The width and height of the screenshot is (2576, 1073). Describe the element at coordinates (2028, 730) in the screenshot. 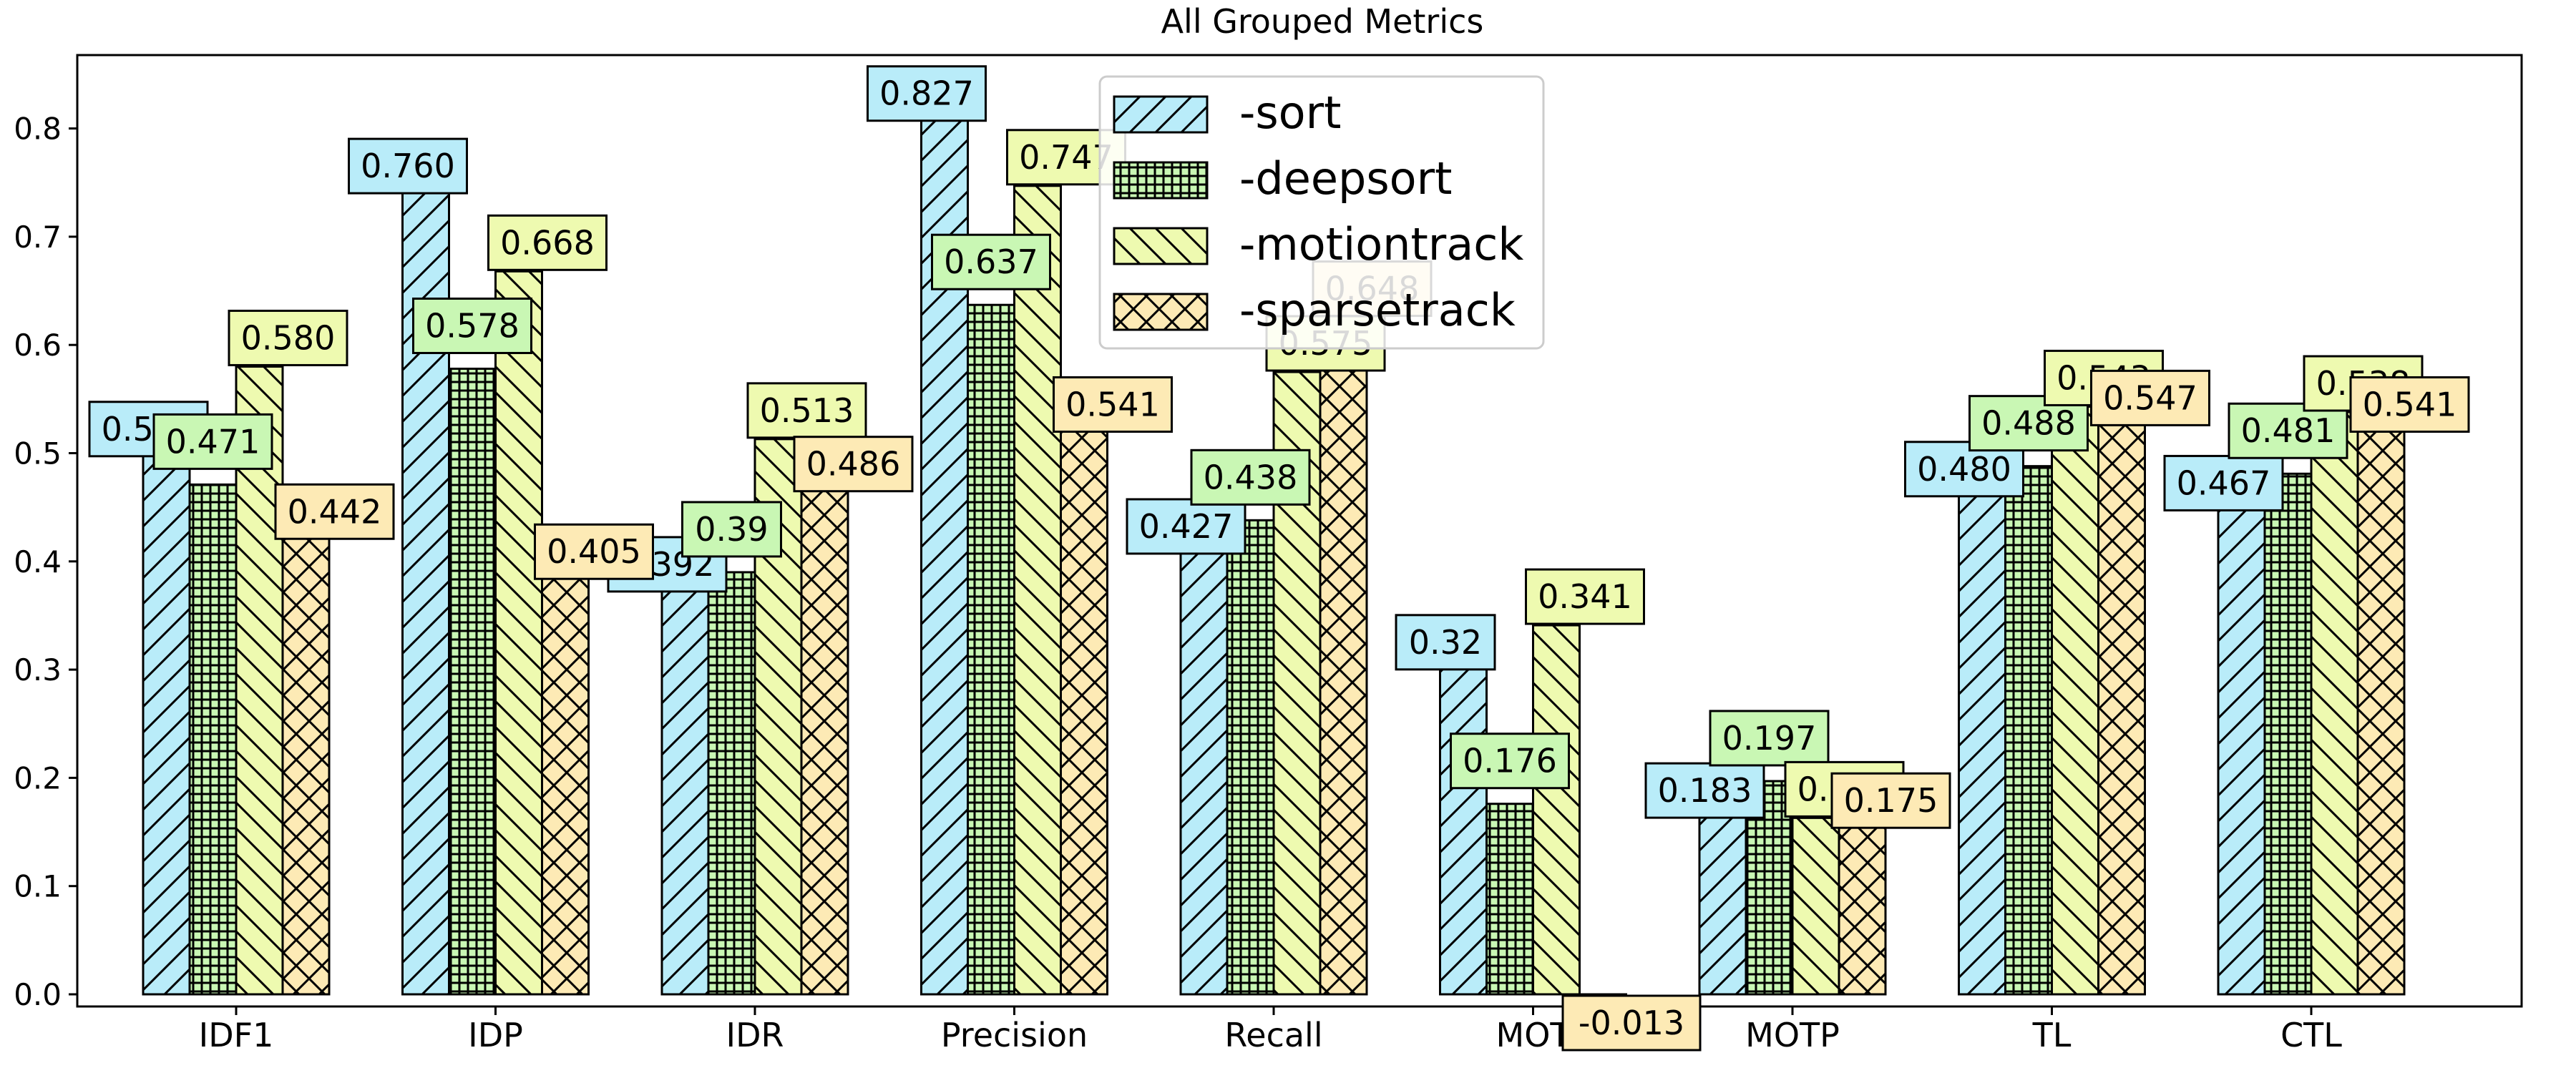

I see `bar-deepsort-tl` at that location.